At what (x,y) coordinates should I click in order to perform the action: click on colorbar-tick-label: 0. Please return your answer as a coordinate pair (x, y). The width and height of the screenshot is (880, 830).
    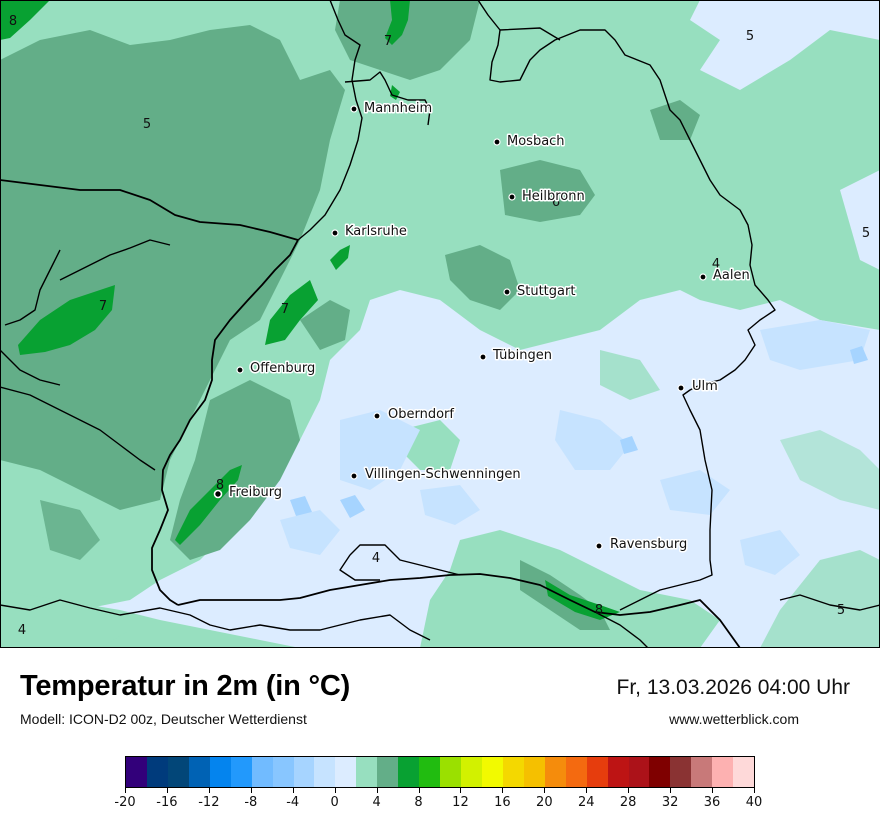
    Looking at the image, I should click on (334, 802).